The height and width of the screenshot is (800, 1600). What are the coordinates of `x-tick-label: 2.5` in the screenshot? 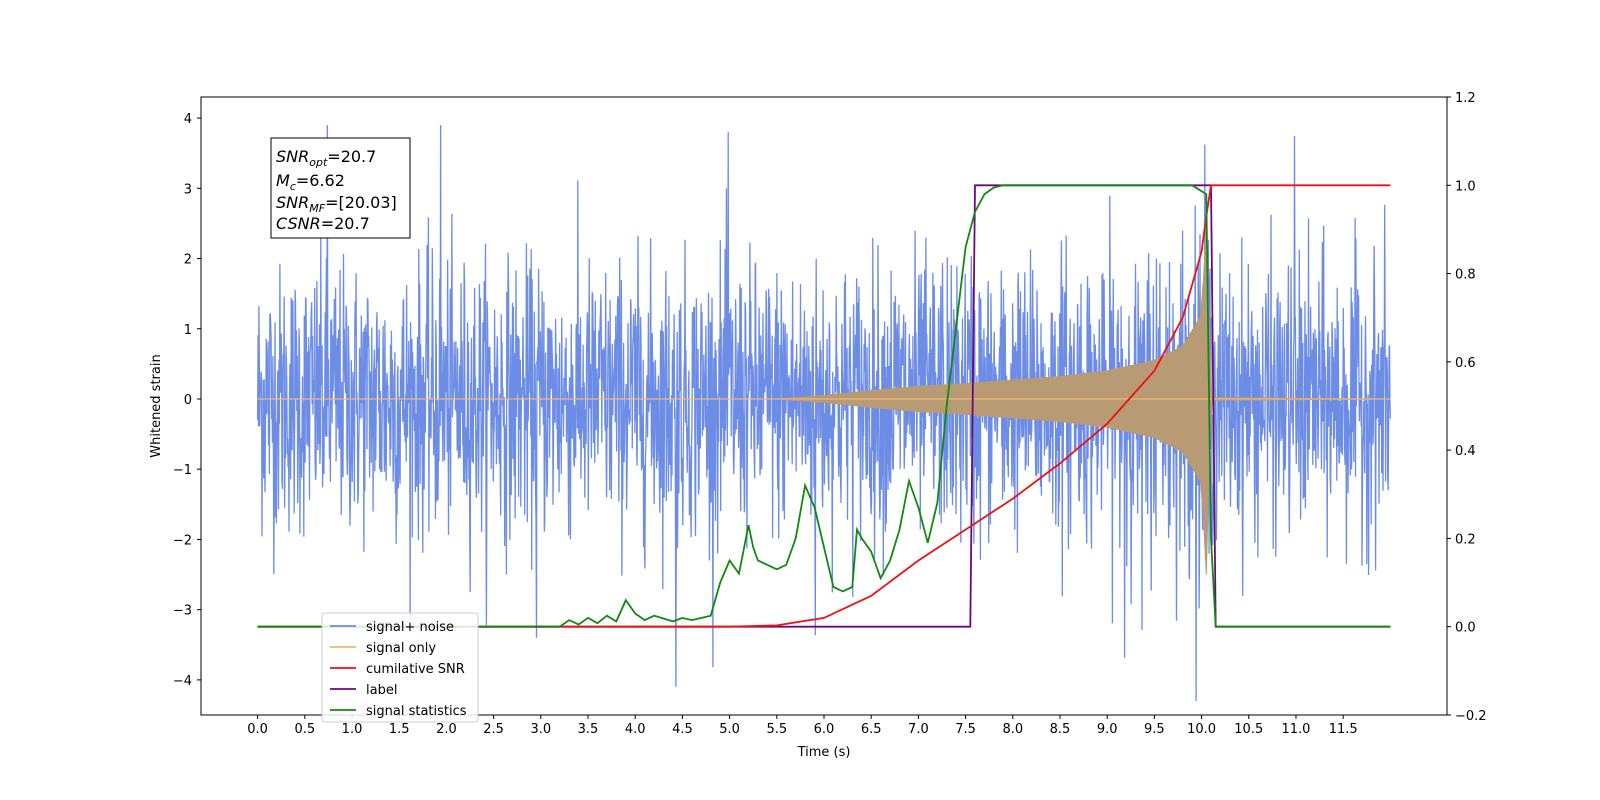 It's located at (493, 729).